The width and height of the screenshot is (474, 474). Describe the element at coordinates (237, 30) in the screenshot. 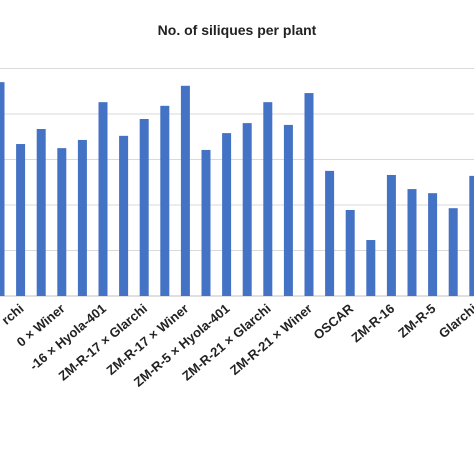

I see `chart-title: No. of siliques per plant` at that location.